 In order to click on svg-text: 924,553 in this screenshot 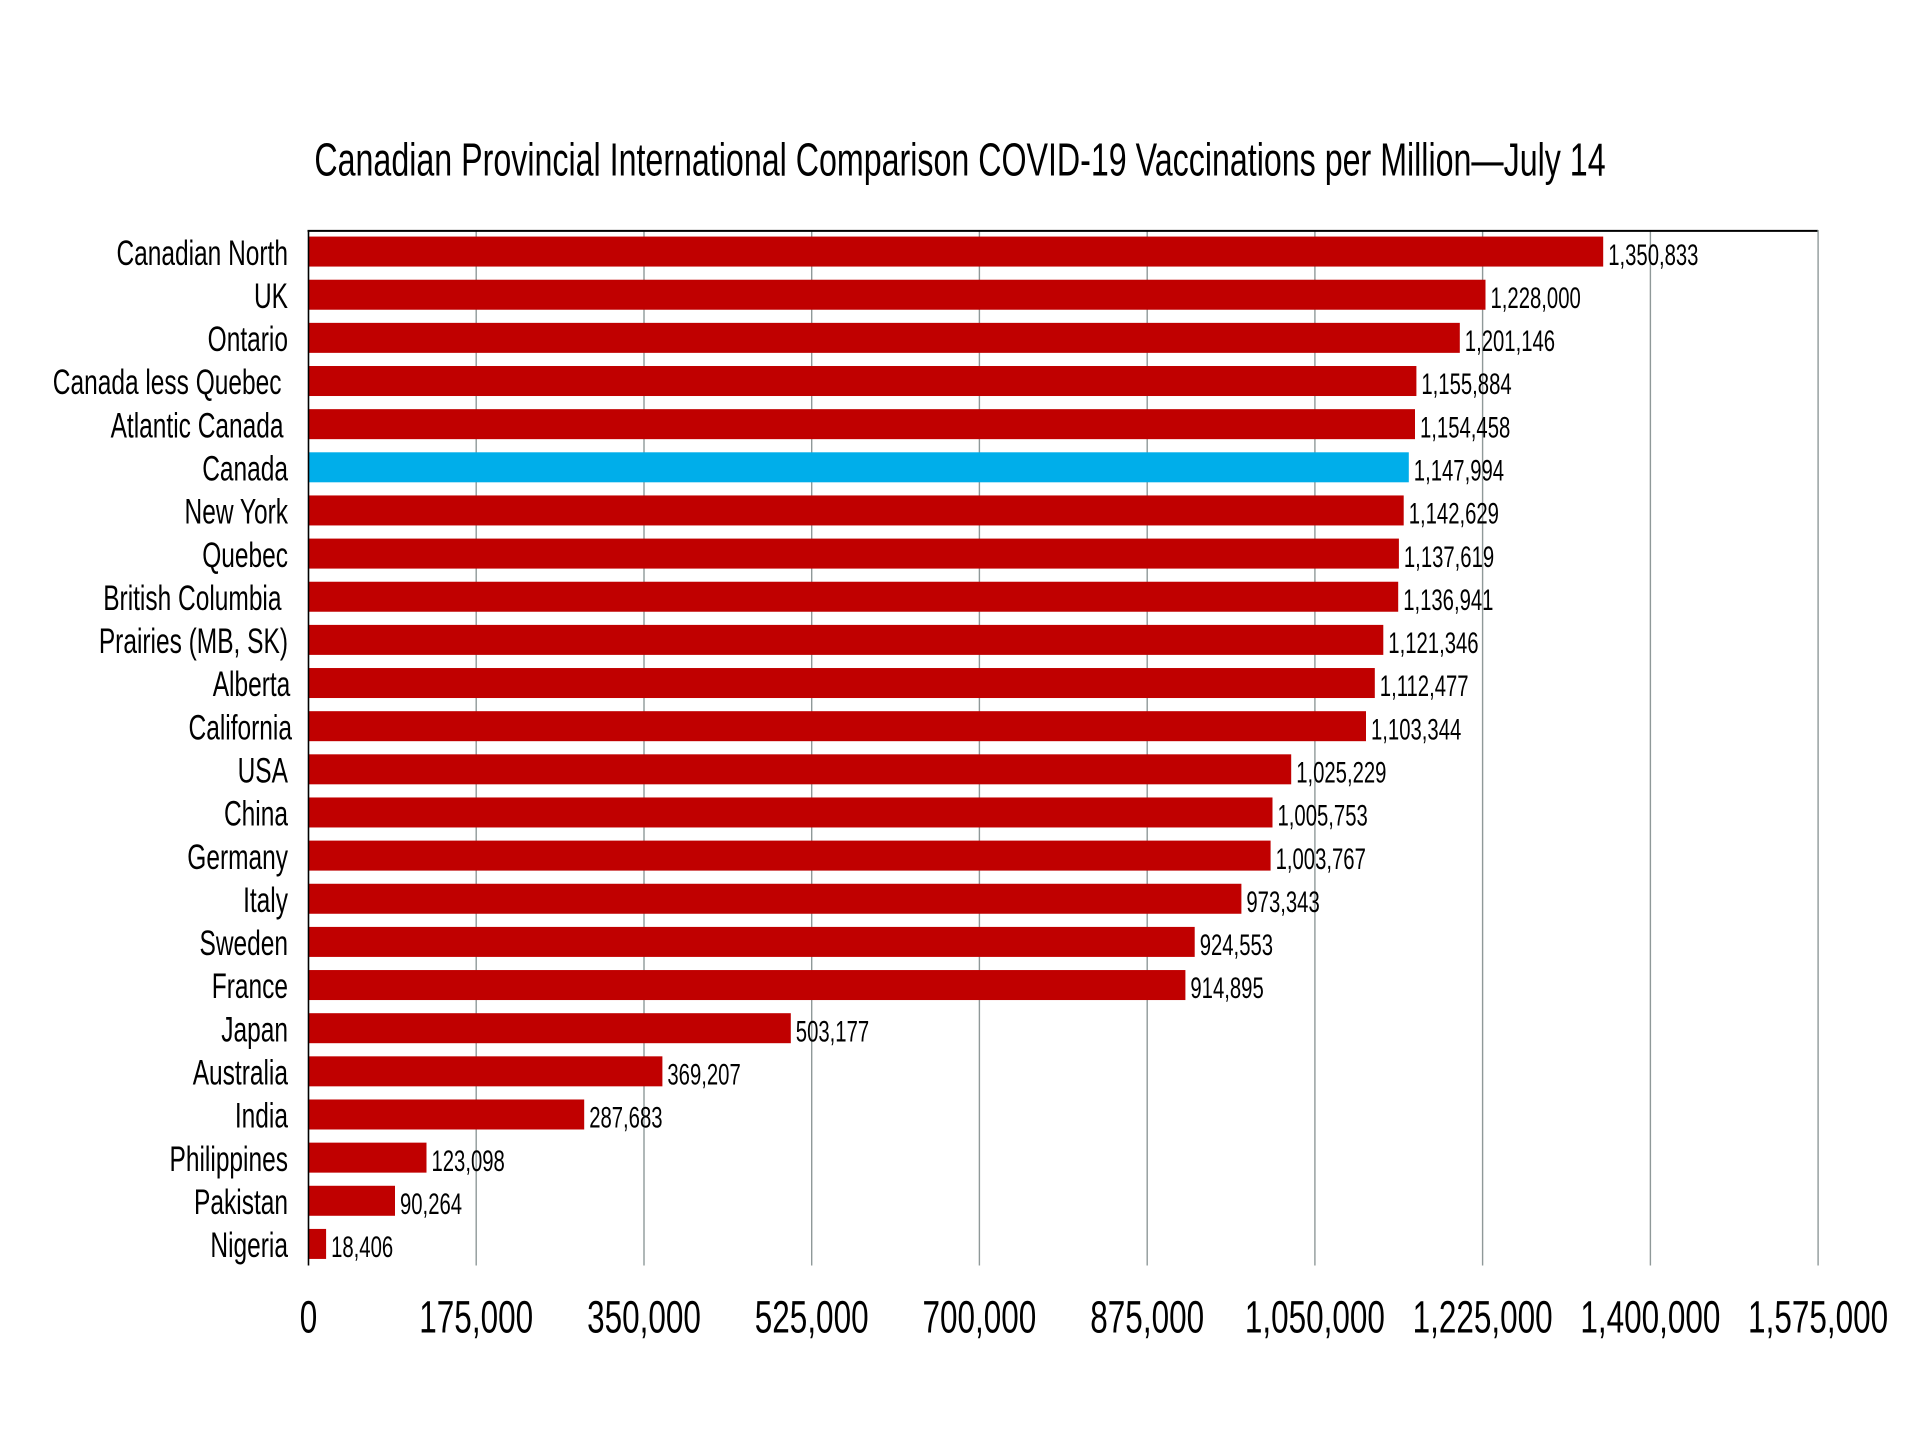, I will do `click(1236, 946)`.